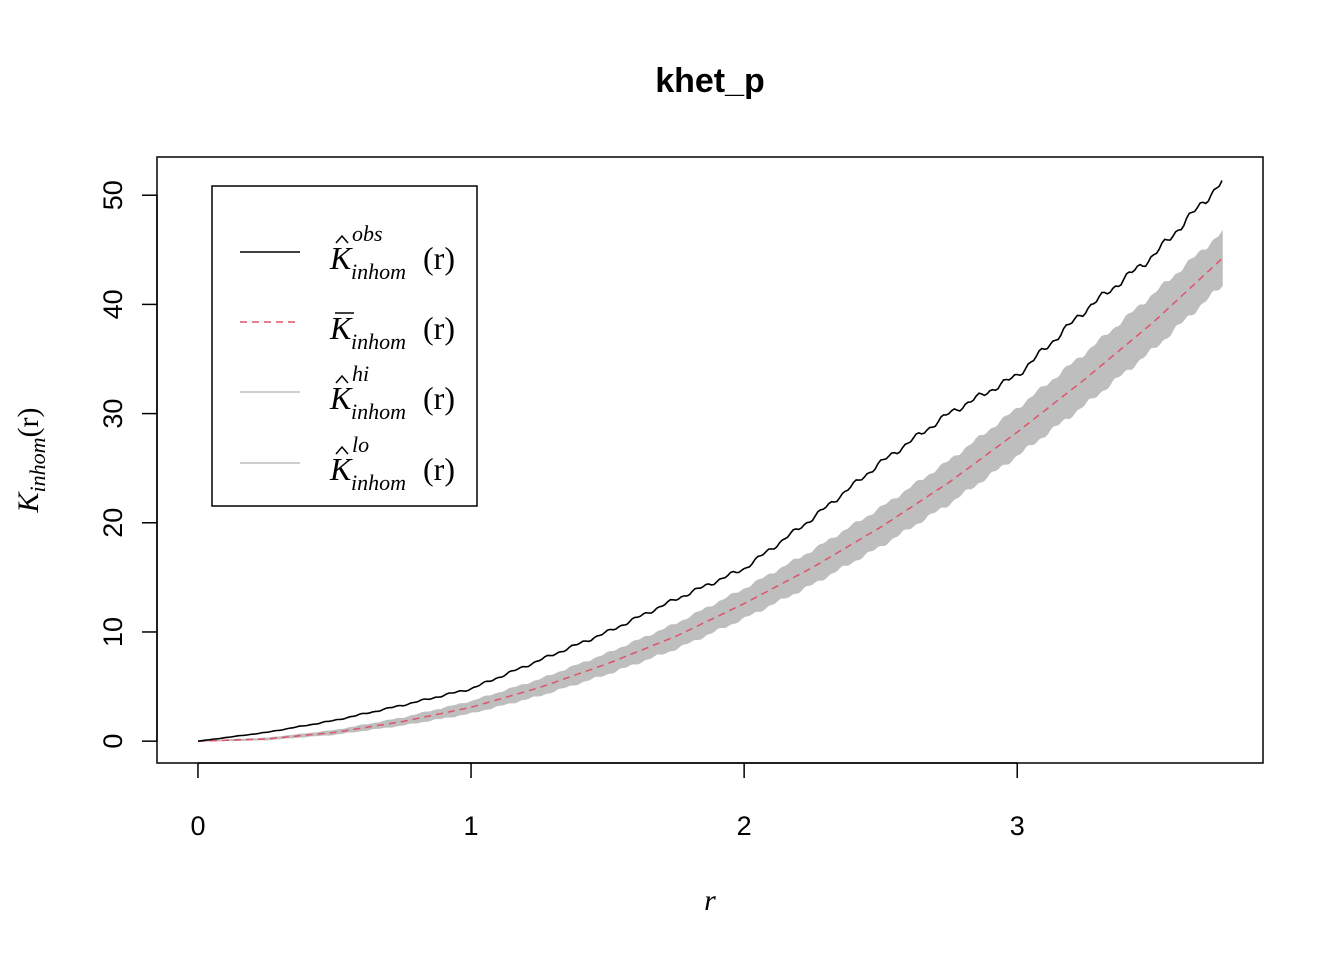 The height and width of the screenshot is (960, 1344). What do you see at coordinates (360, 373) in the screenshot?
I see `legend-label-sup: hi` at bounding box center [360, 373].